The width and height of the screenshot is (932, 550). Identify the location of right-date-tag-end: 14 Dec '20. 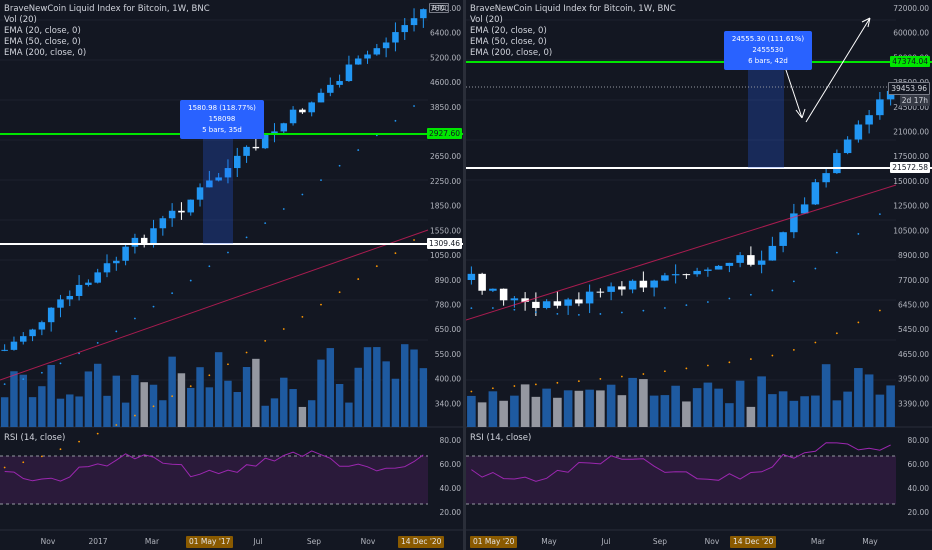
(753, 542).